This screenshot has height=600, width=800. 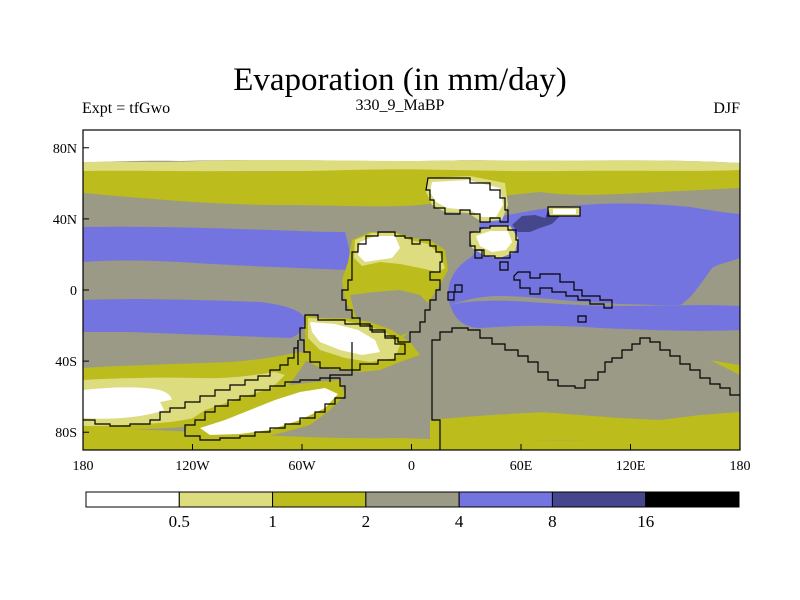 I want to click on colorbar: 0.5 1 2 4 8 16, so click(x=412, y=511).